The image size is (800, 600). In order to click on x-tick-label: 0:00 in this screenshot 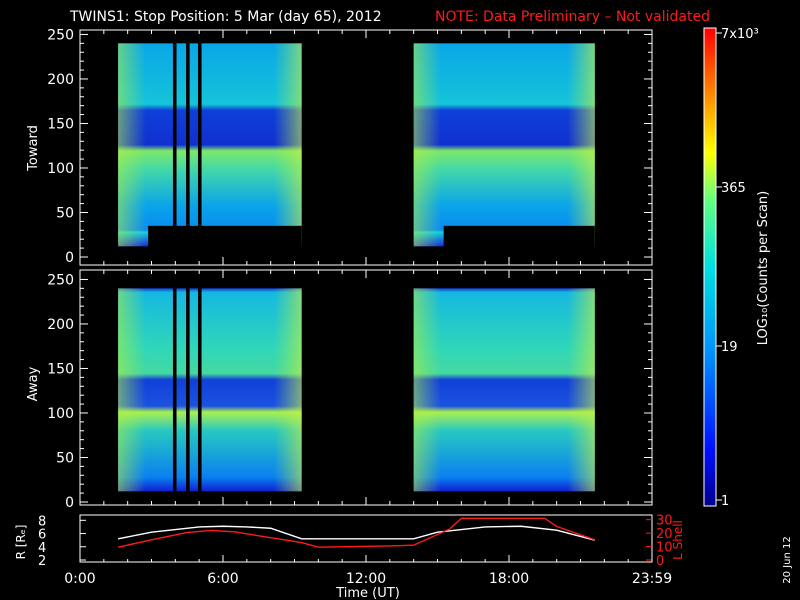, I will do `click(79, 579)`.